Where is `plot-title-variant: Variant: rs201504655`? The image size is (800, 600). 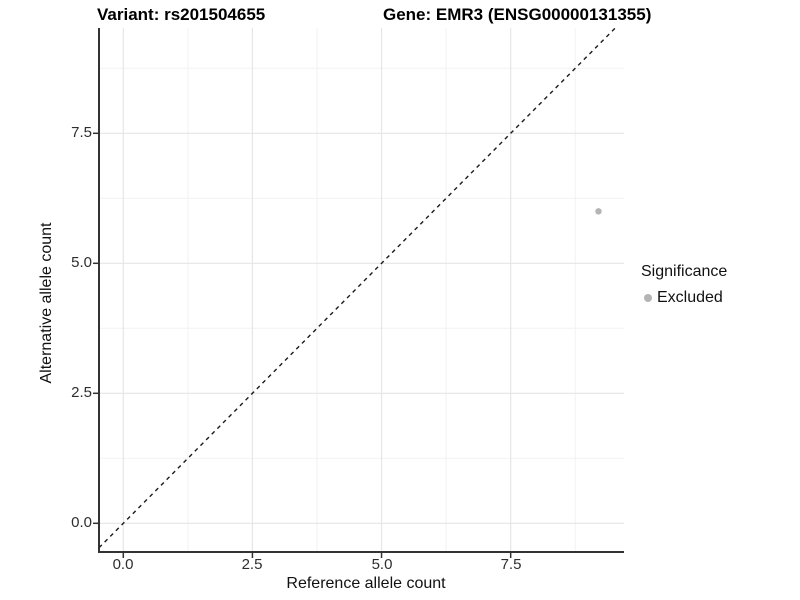
plot-title-variant: Variant: rs201504655 is located at coordinates (181, 14).